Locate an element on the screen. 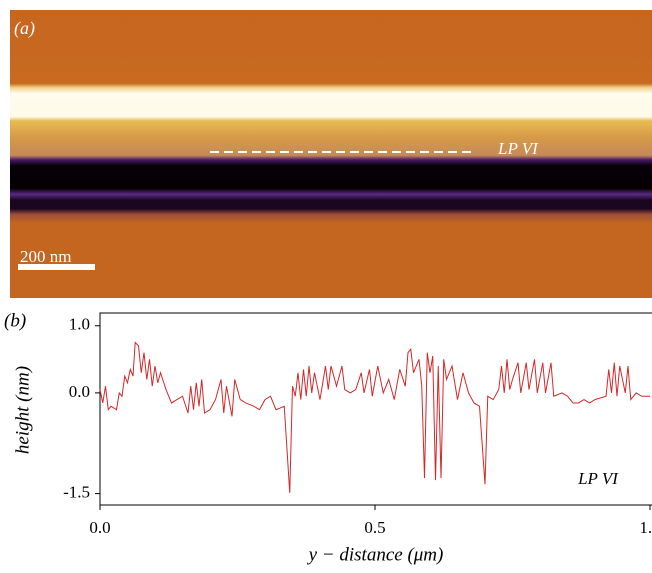  x-tick-label: 1.0 is located at coordinates (645, 527).